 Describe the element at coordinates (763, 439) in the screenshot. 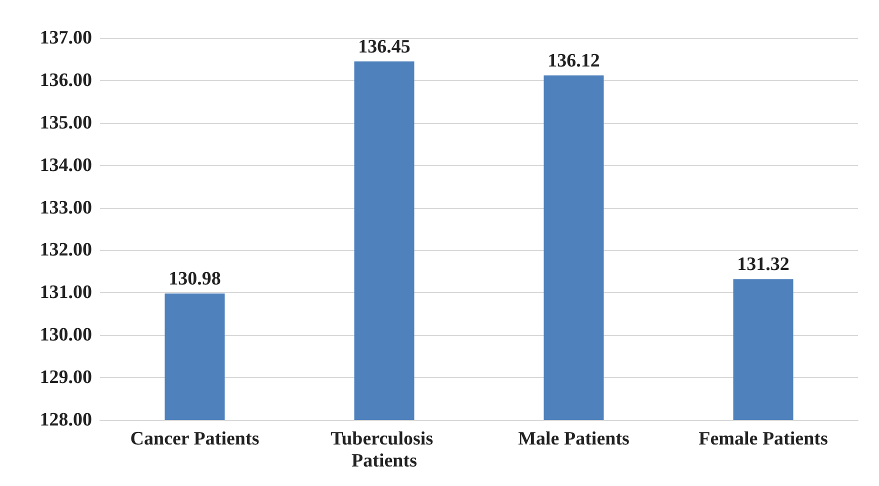

I see `x-tick-label: Female Patients` at that location.